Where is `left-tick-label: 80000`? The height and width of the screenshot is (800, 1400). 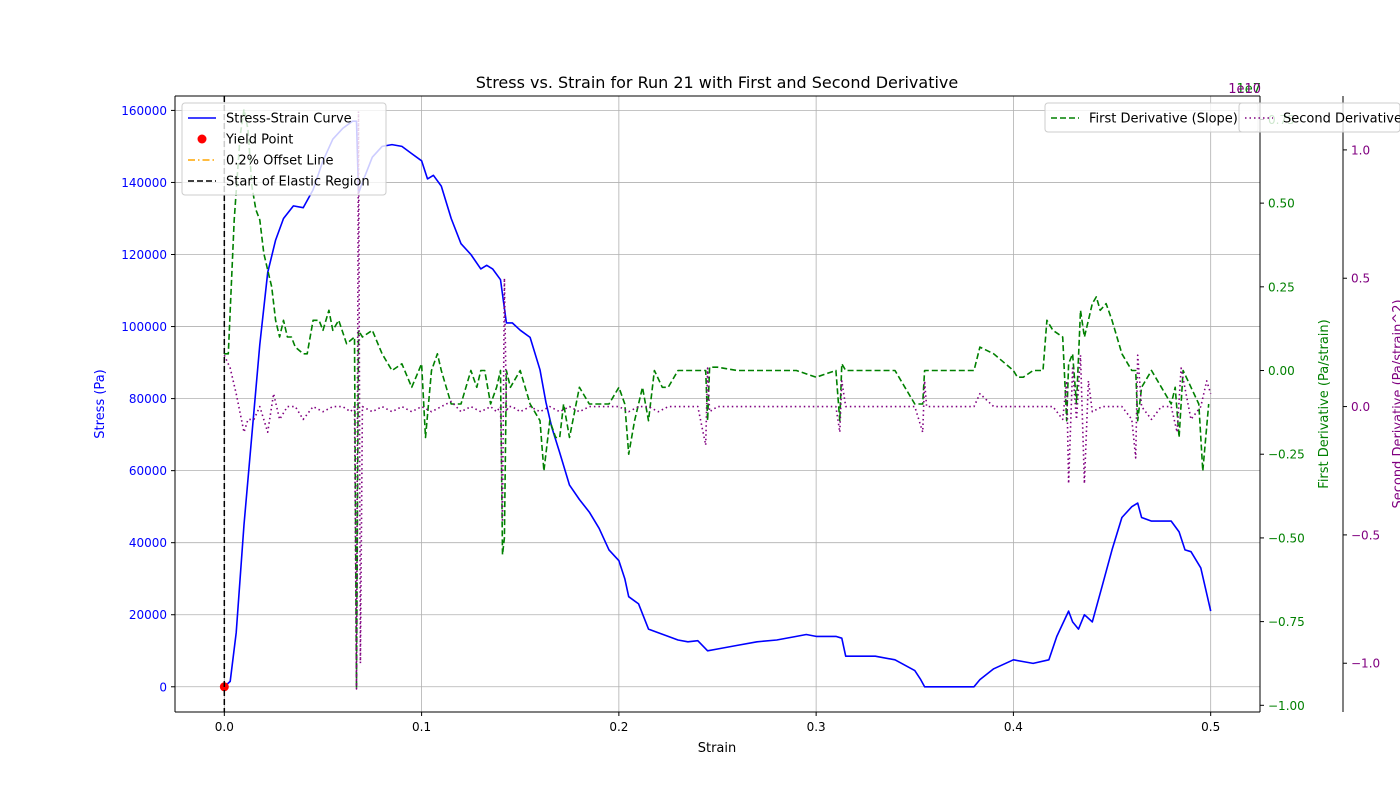 left-tick-label: 80000 is located at coordinates (148, 399).